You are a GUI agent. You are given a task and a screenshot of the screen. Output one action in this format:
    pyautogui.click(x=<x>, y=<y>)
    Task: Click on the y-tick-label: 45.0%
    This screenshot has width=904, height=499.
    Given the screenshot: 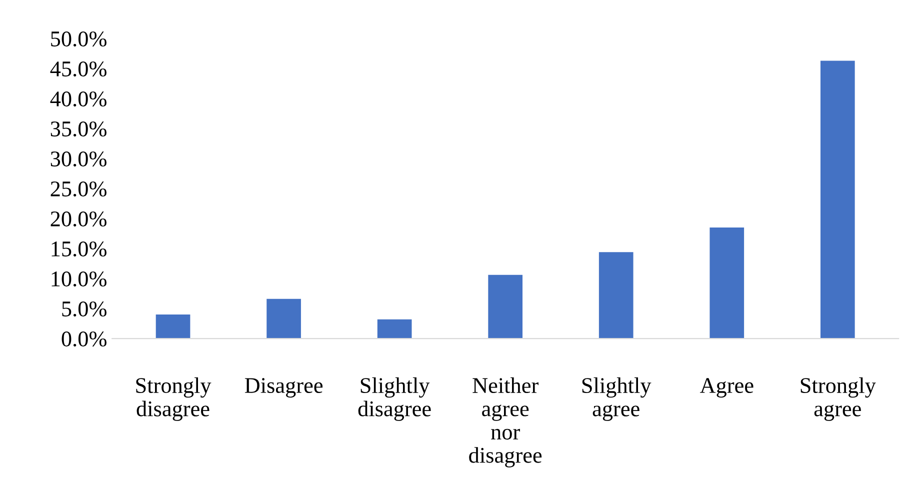 What is the action you would take?
    pyautogui.click(x=78, y=69)
    